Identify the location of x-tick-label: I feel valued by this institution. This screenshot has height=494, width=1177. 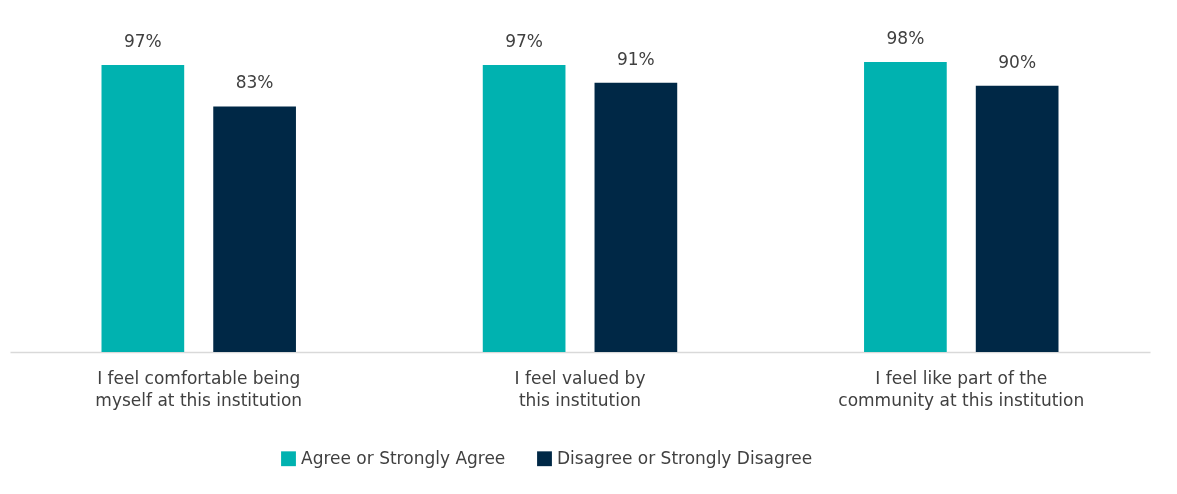
(580, 388).